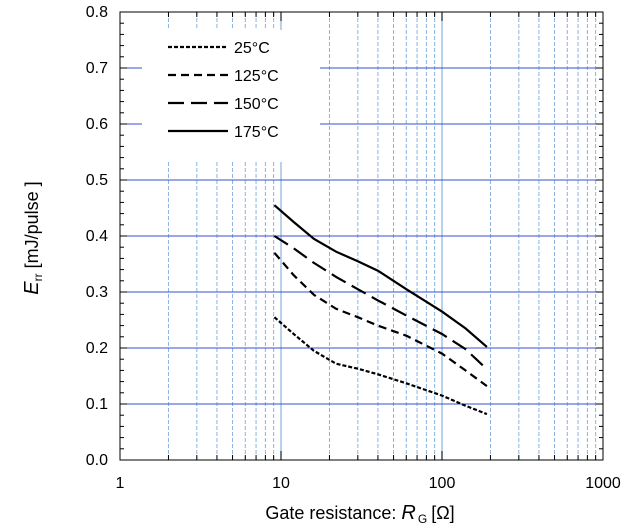 Image resolution: width=638 pixels, height=528 pixels. I want to click on y-tick-label: 0.0, so click(97, 460).